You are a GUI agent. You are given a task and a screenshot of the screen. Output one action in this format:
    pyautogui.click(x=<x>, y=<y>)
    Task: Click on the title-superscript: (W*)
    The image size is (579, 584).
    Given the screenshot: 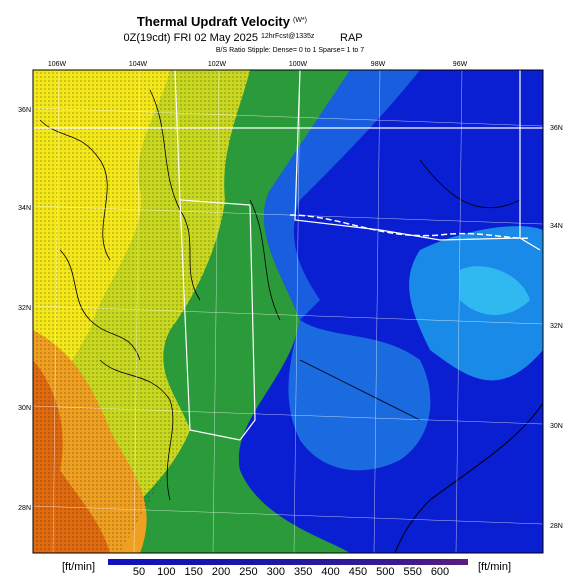 What is the action you would take?
    pyautogui.click(x=300, y=20)
    